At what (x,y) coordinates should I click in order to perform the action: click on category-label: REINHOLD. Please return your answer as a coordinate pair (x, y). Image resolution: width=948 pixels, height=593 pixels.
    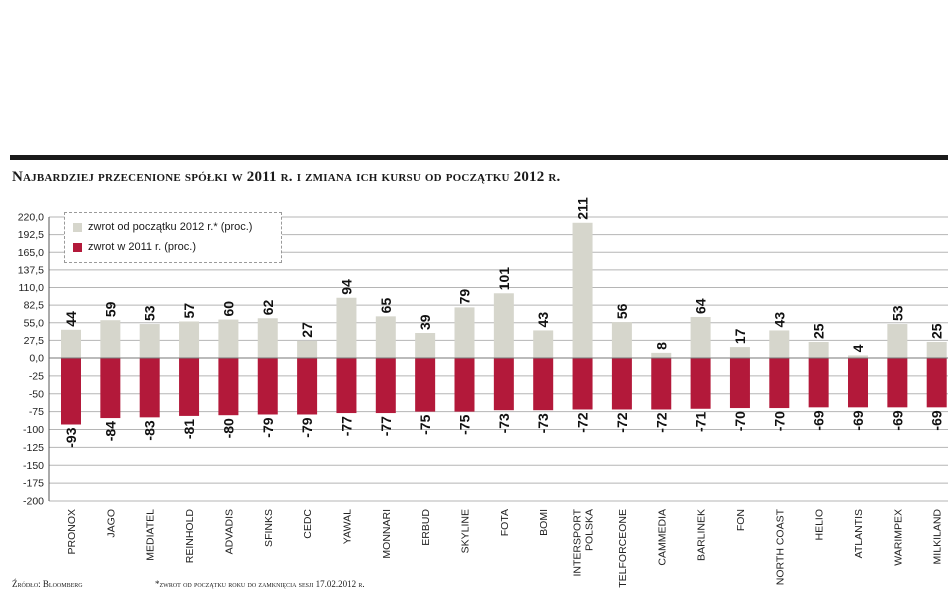
    Looking at the image, I should click on (190, 536).